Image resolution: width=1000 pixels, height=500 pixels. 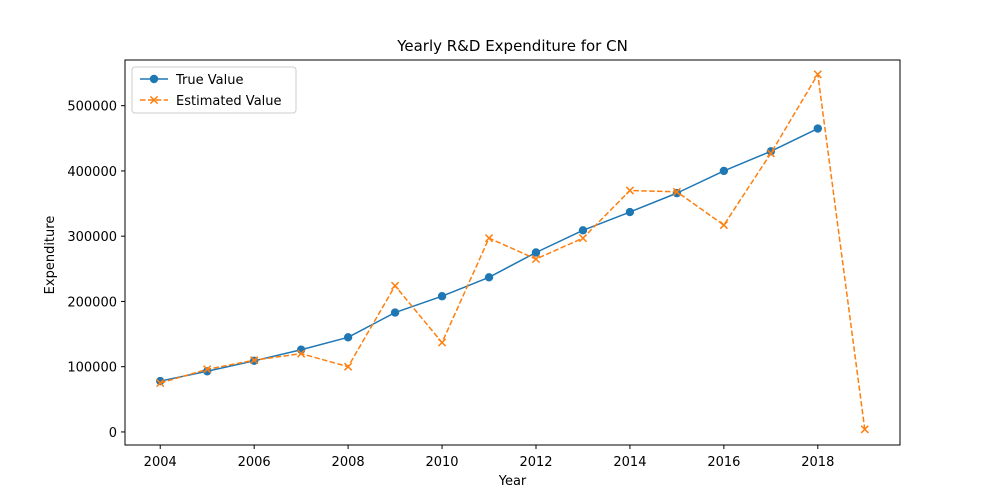 What do you see at coordinates (229, 101) in the screenshot?
I see `legend-label-2: Estimated Value` at bounding box center [229, 101].